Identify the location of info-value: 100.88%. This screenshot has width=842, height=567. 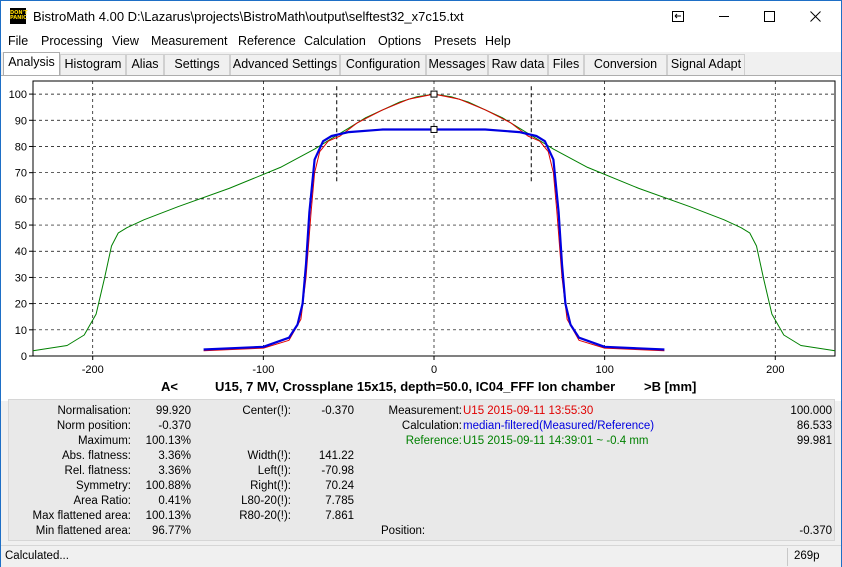
(168, 486).